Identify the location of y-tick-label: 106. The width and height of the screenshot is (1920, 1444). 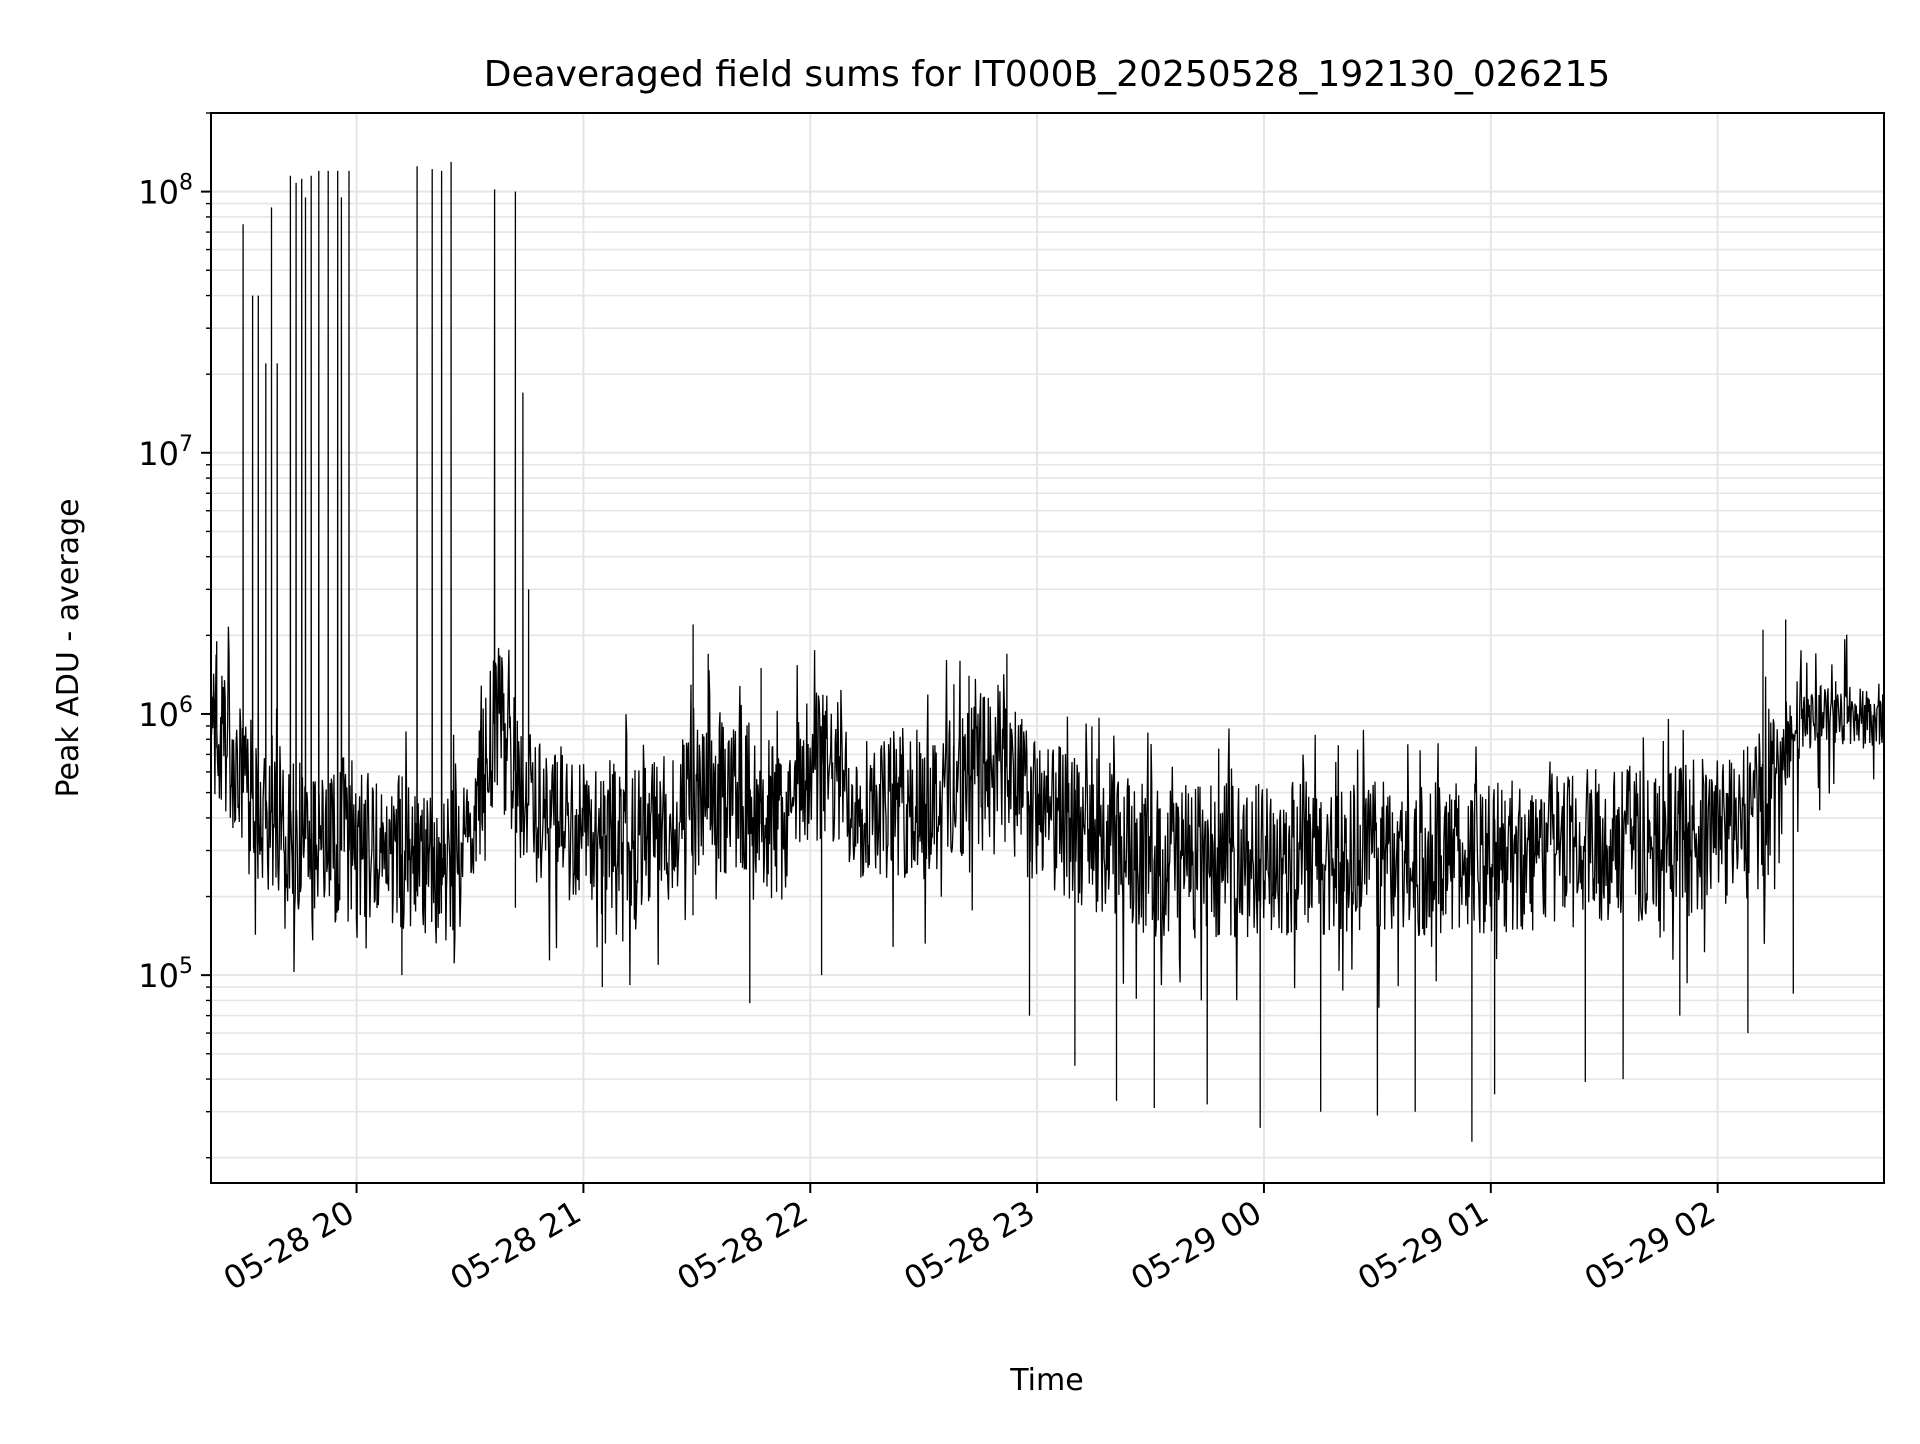
(165, 713).